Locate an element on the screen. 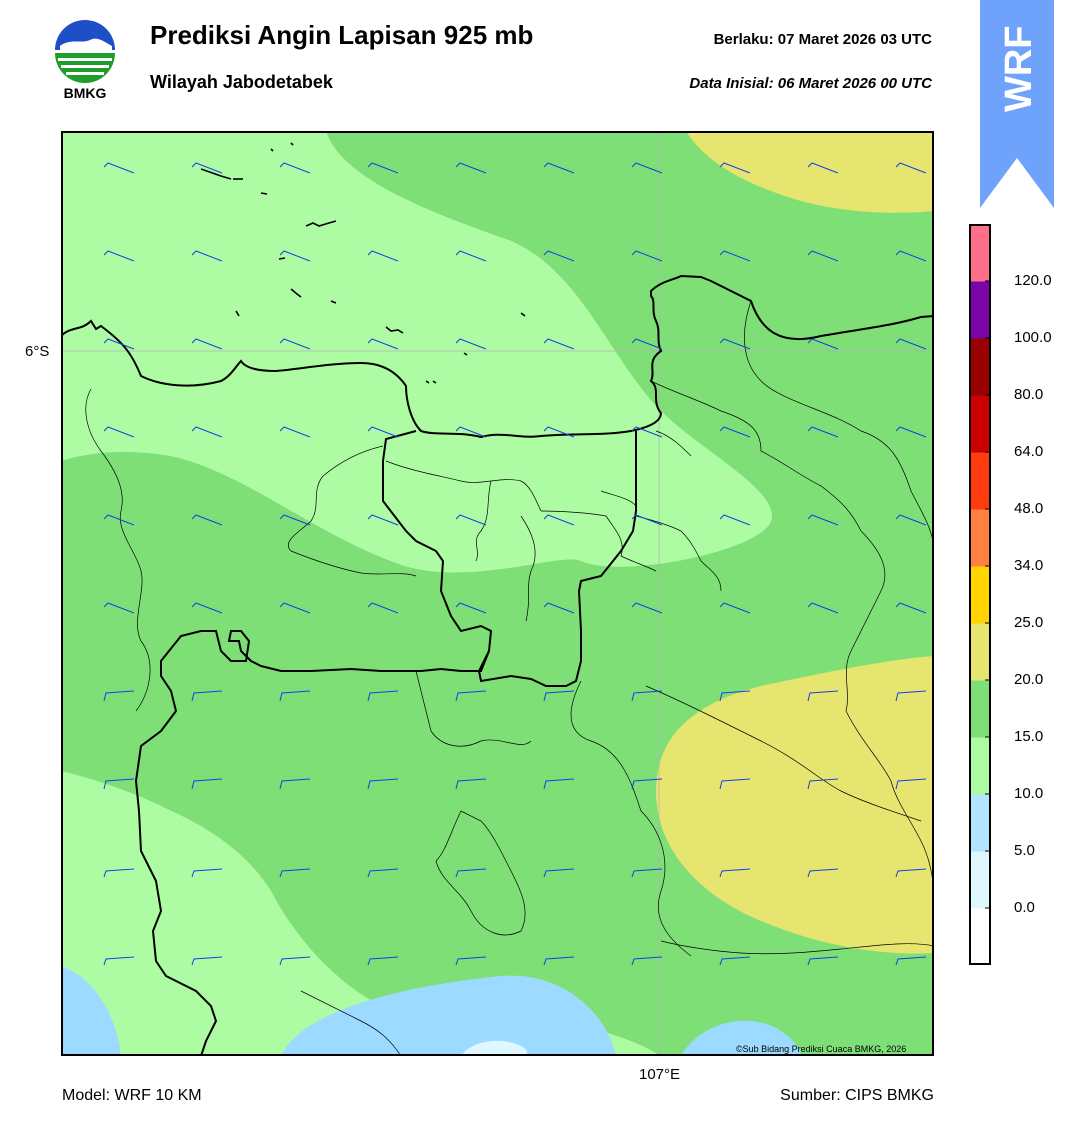  region-subtitle: Wilayah Jabodetabek is located at coordinates (241, 82).